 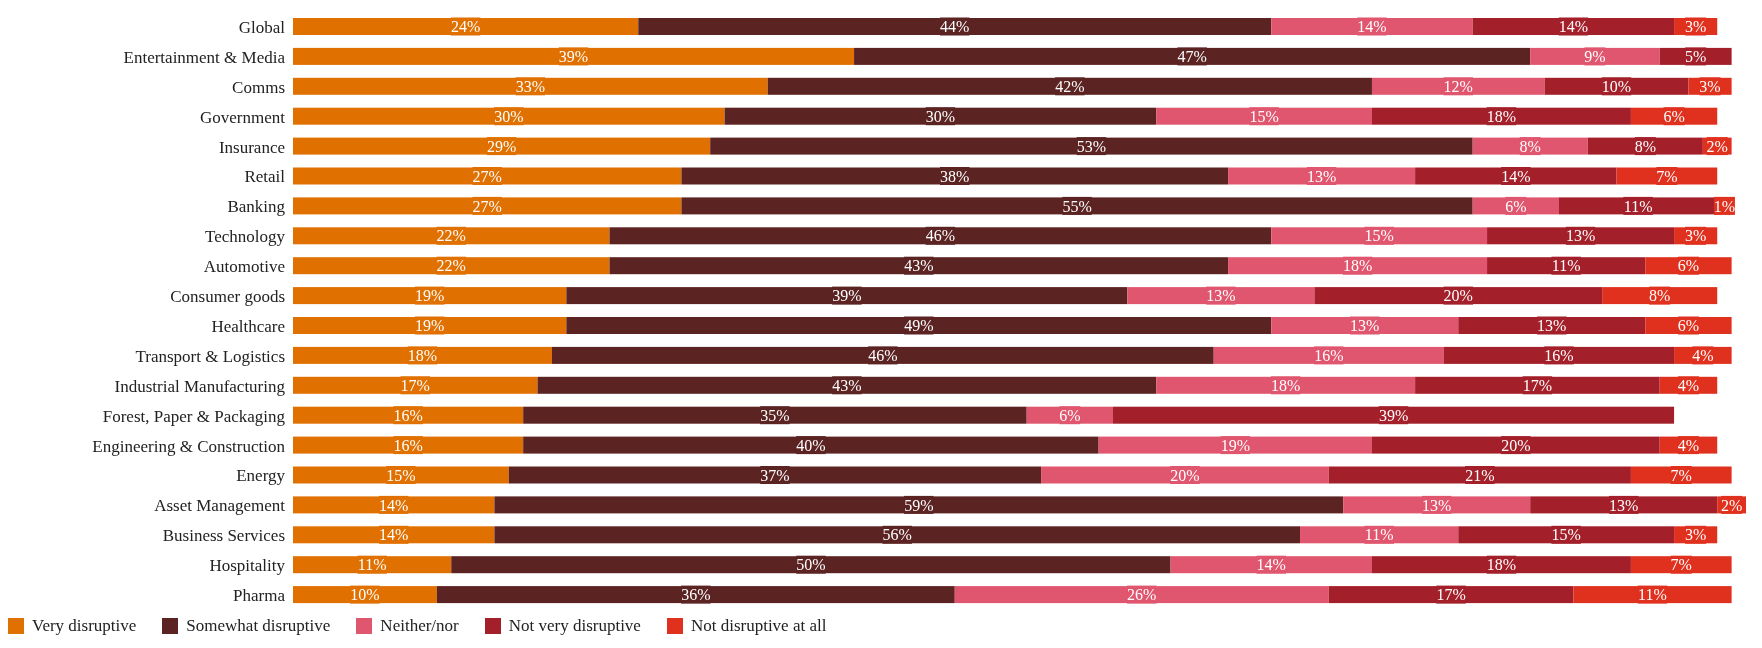 I want to click on data-label: 42%, so click(x=1070, y=86).